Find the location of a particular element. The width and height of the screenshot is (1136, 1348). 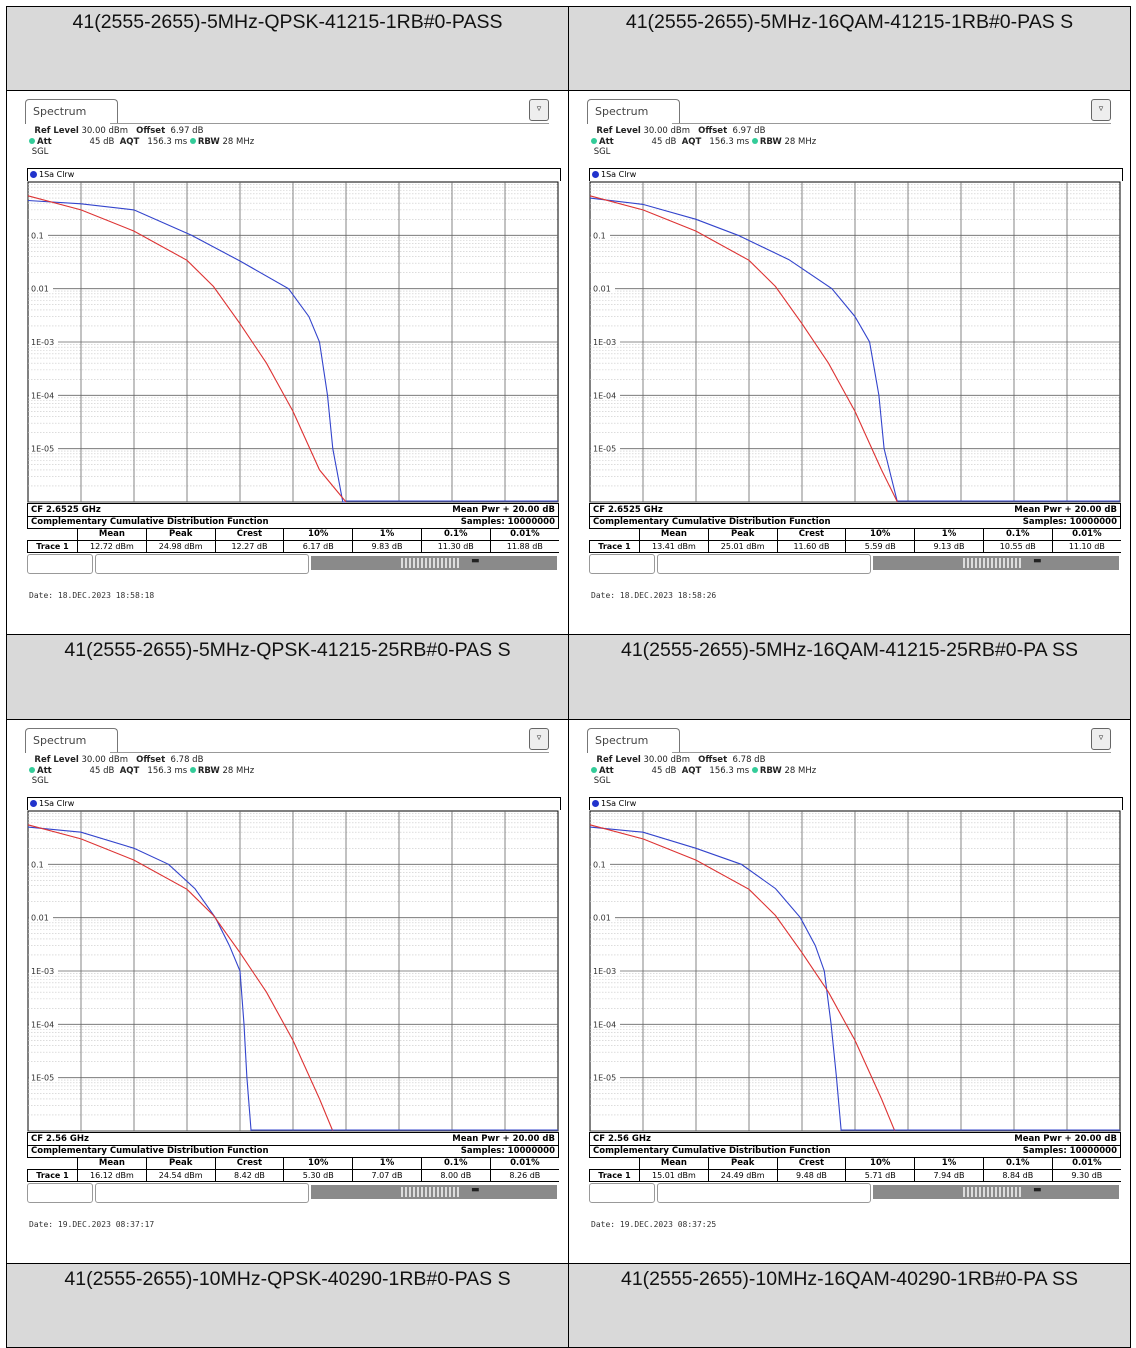

result-value: 11.88 dB is located at coordinates (524, 546).